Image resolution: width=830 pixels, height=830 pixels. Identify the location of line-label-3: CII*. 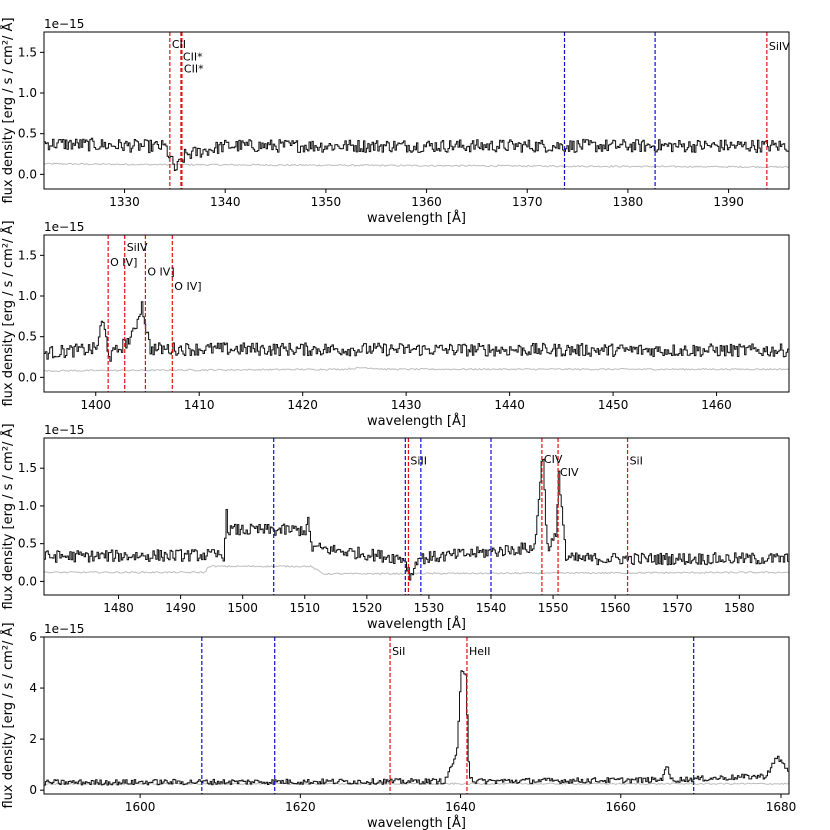
(194, 69).